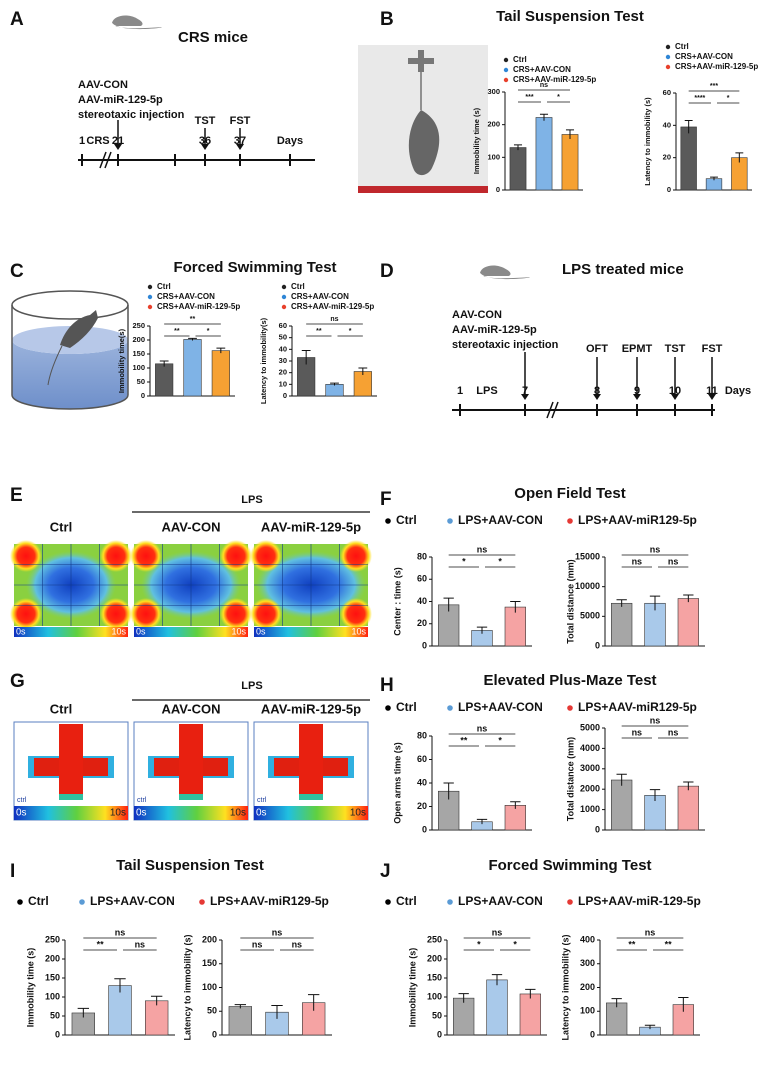 This screenshot has height=1066, width=762. Describe the element at coordinates (52, 977) in the screenshot. I see `y-tick-label: 150` at that location.